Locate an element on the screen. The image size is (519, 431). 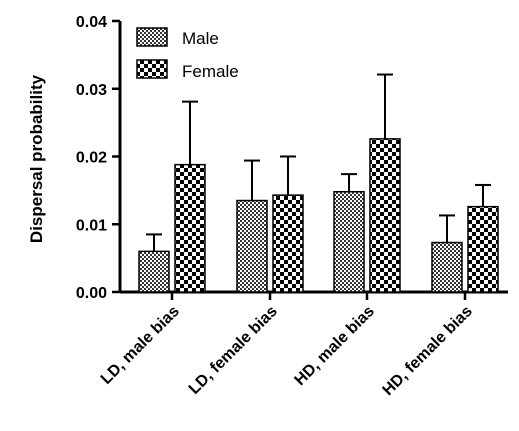
legend: Male Female is located at coordinates (187, 54).